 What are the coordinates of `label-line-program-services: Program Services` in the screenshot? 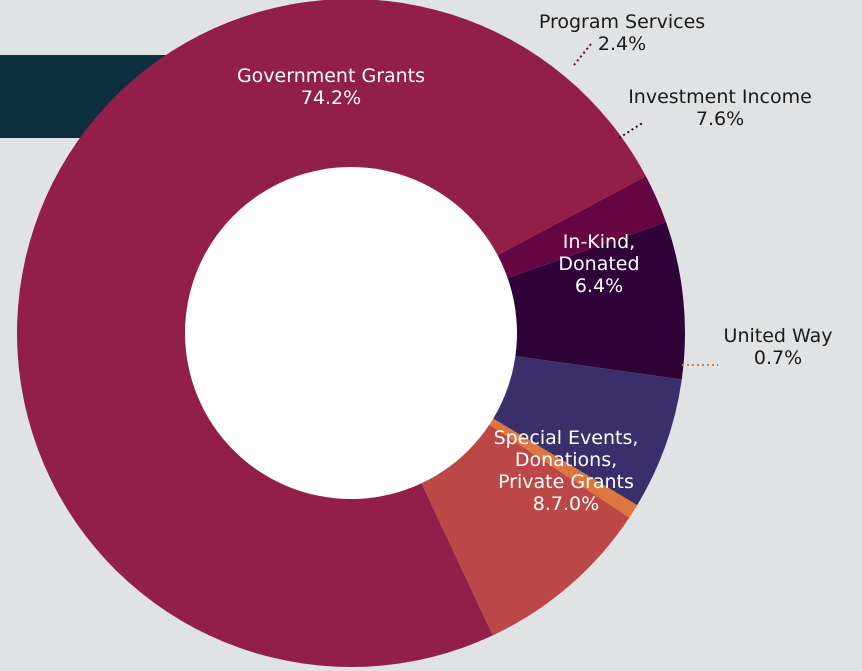 It's located at (622, 22).